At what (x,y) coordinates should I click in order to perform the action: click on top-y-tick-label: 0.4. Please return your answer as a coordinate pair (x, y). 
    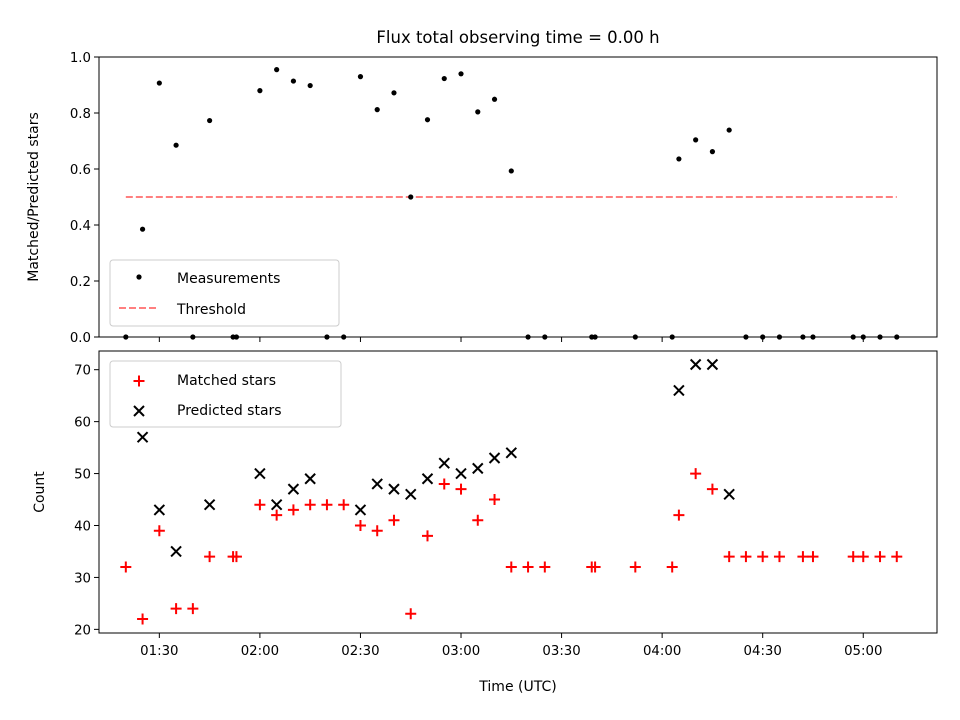
    Looking at the image, I should click on (80, 226).